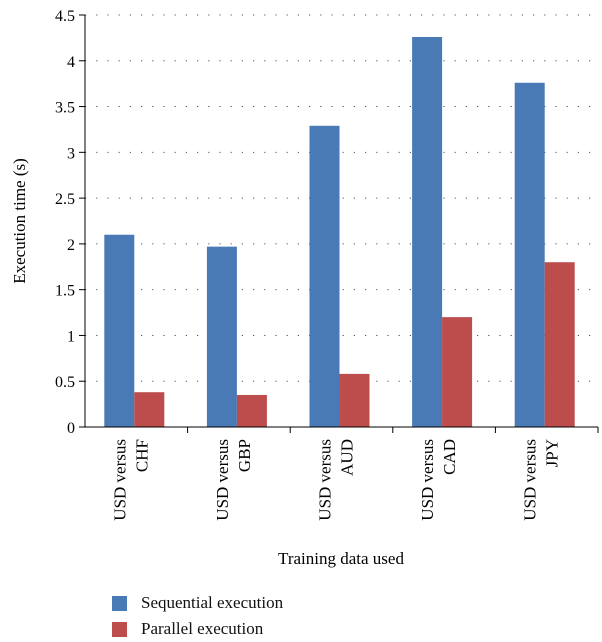 The image size is (602, 642). What do you see at coordinates (71, 336) in the screenshot?
I see `y-tick-label: 1` at bounding box center [71, 336].